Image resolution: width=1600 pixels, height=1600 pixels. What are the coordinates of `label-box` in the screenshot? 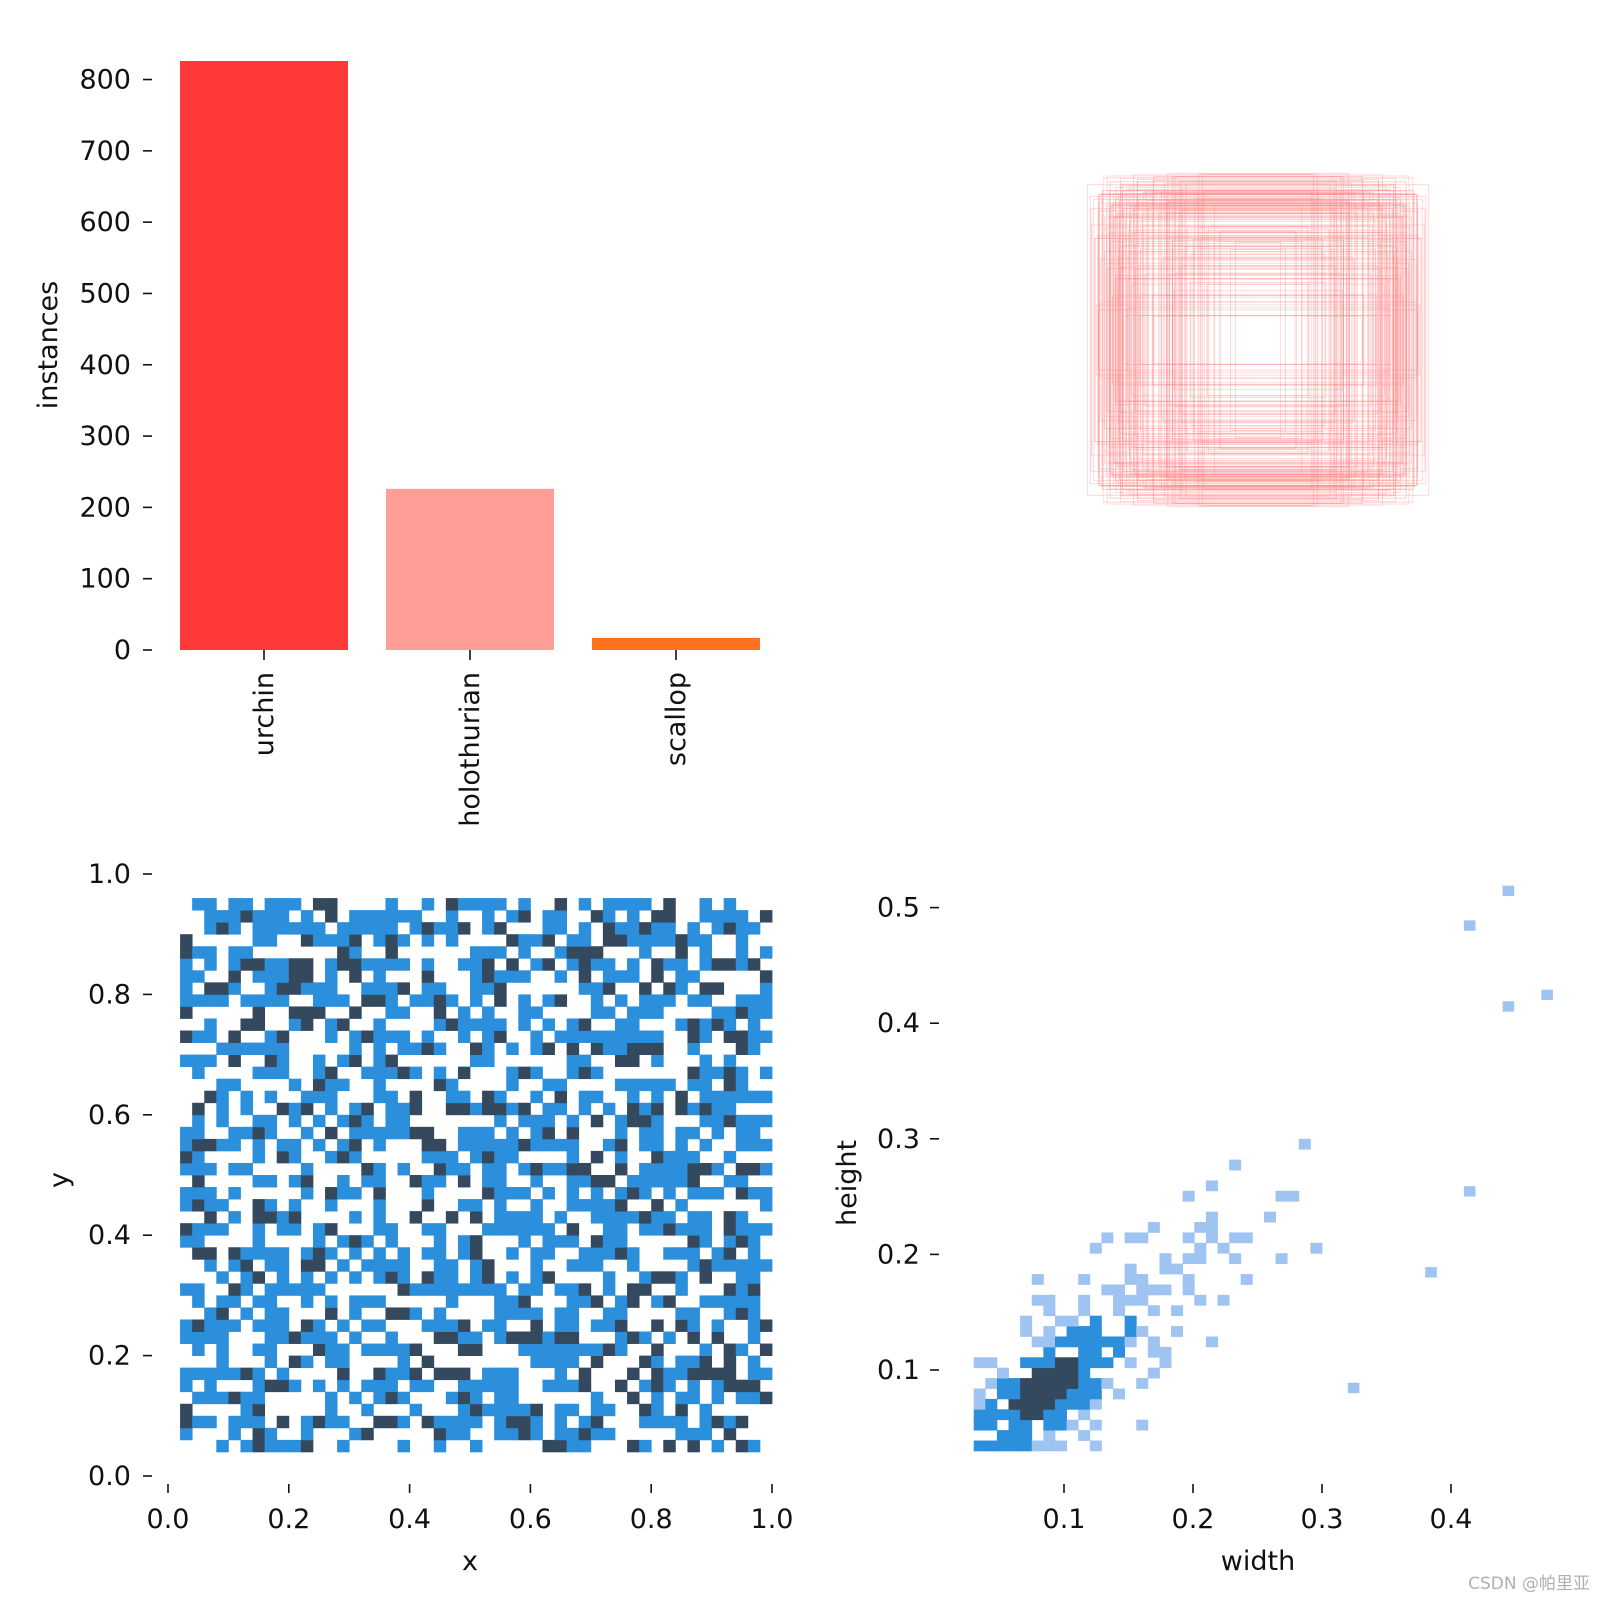 It's located at (1258, 340).